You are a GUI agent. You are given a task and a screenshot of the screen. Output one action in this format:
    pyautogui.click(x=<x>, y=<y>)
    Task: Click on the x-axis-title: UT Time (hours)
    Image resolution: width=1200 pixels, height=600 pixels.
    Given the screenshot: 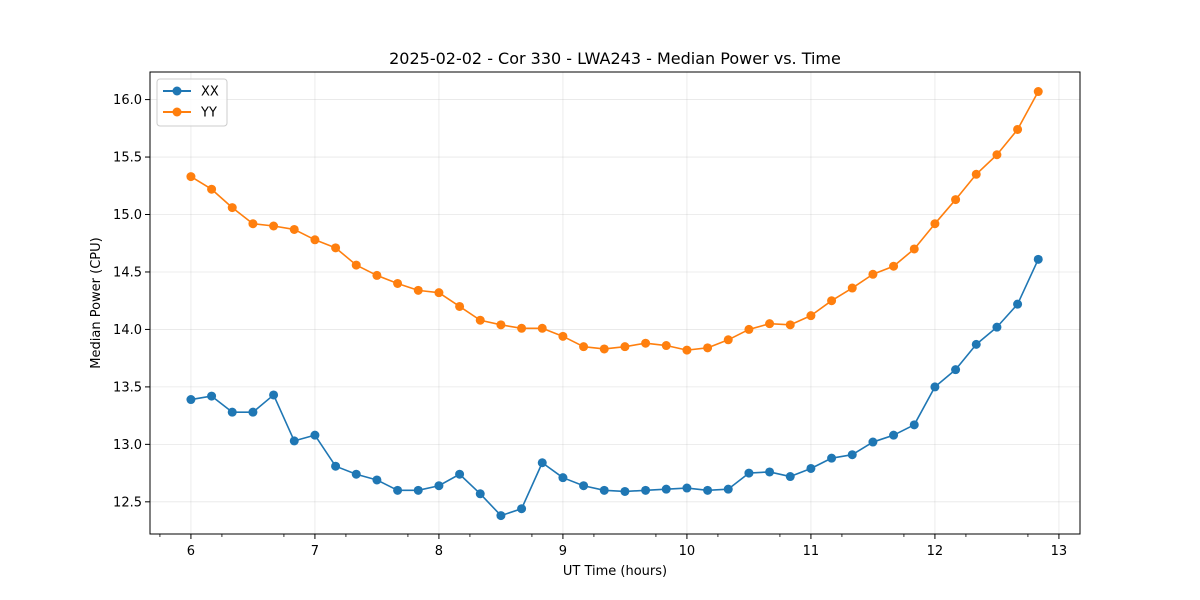 What is the action you would take?
    pyautogui.click(x=615, y=571)
    